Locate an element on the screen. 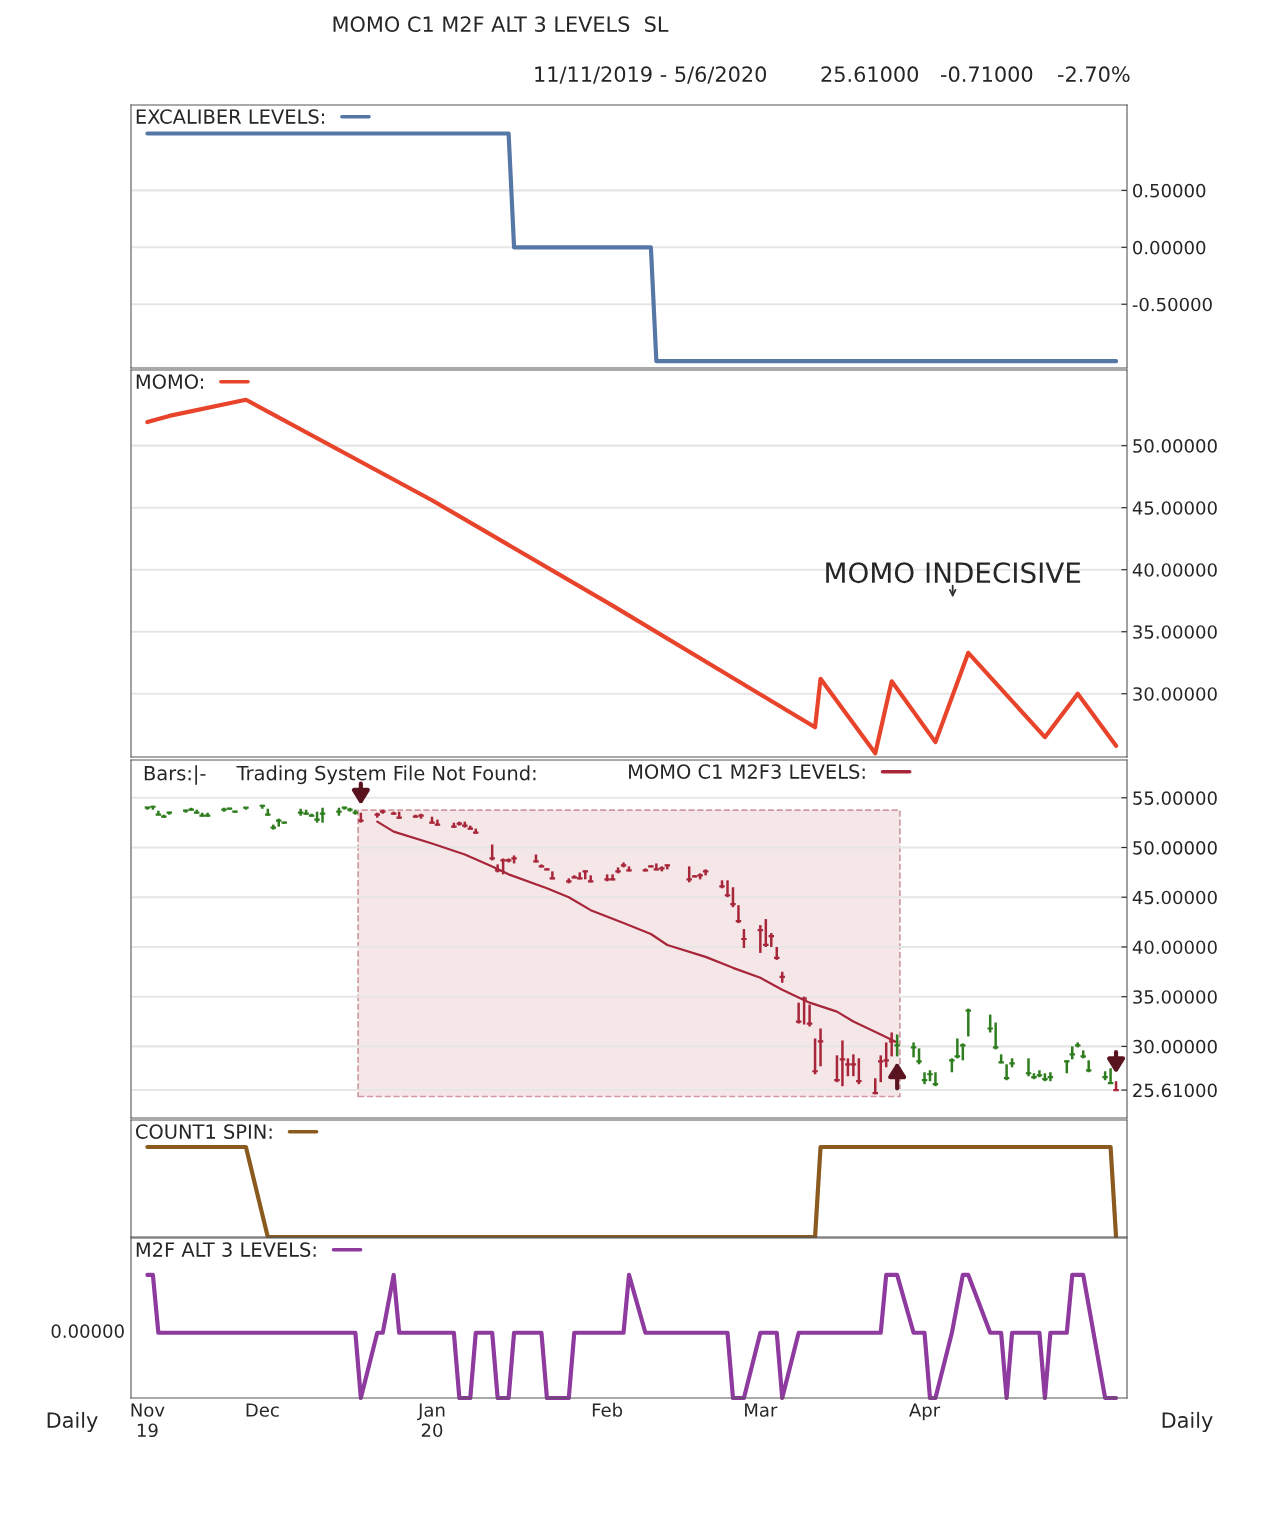 The width and height of the screenshot is (1272, 1536). x-tick-label: Jan 20 is located at coordinates (431, 1420).